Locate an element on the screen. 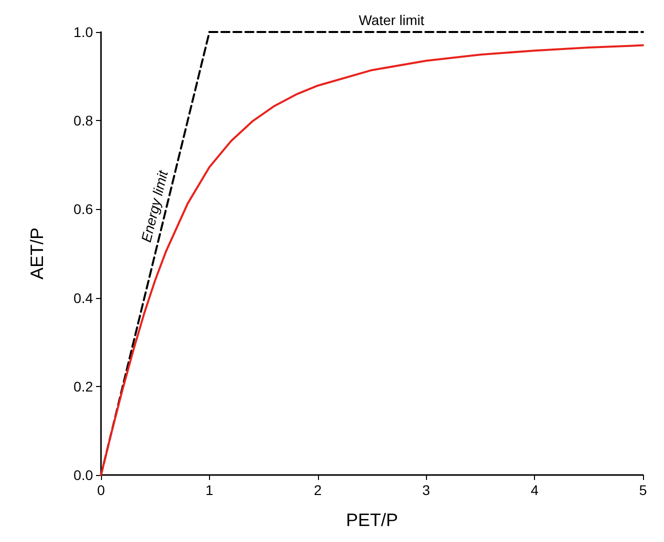 The height and width of the screenshot is (542, 664). x-tick-label: 1 is located at coordinates (210, 490).